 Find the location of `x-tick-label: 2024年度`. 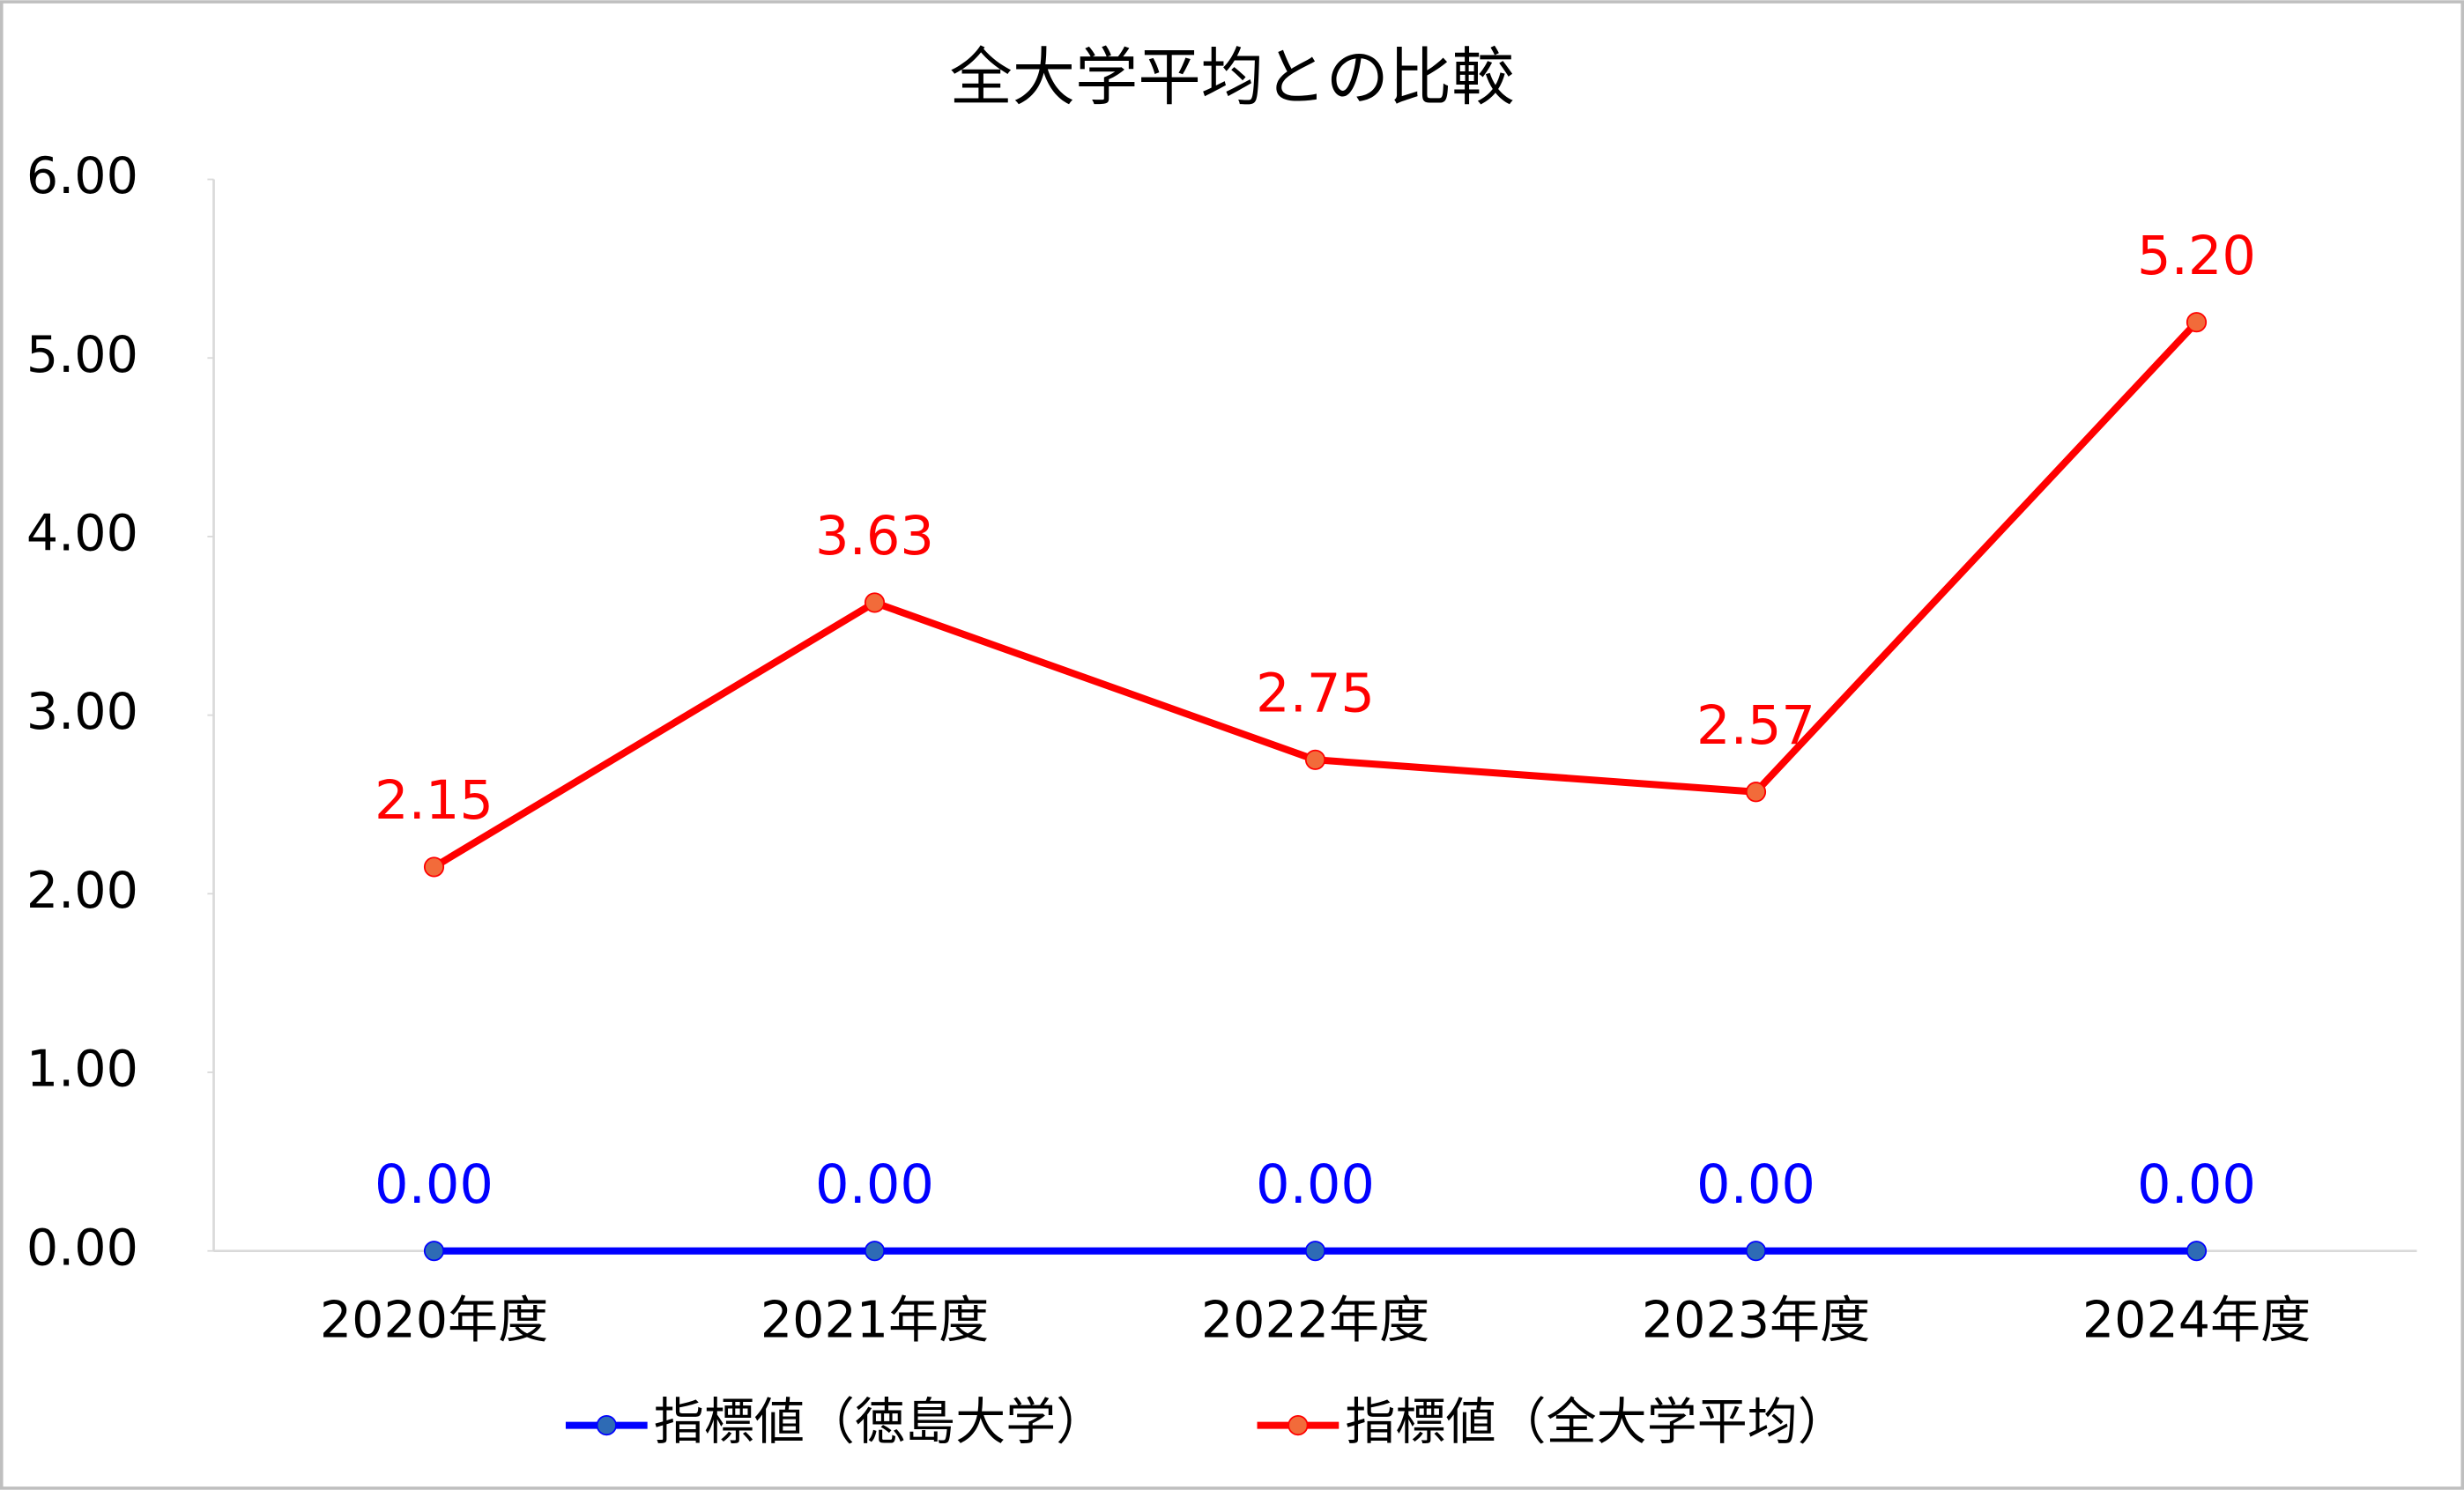

x-tick-label: 2024年度 is located at coordinates (2196, 1320).